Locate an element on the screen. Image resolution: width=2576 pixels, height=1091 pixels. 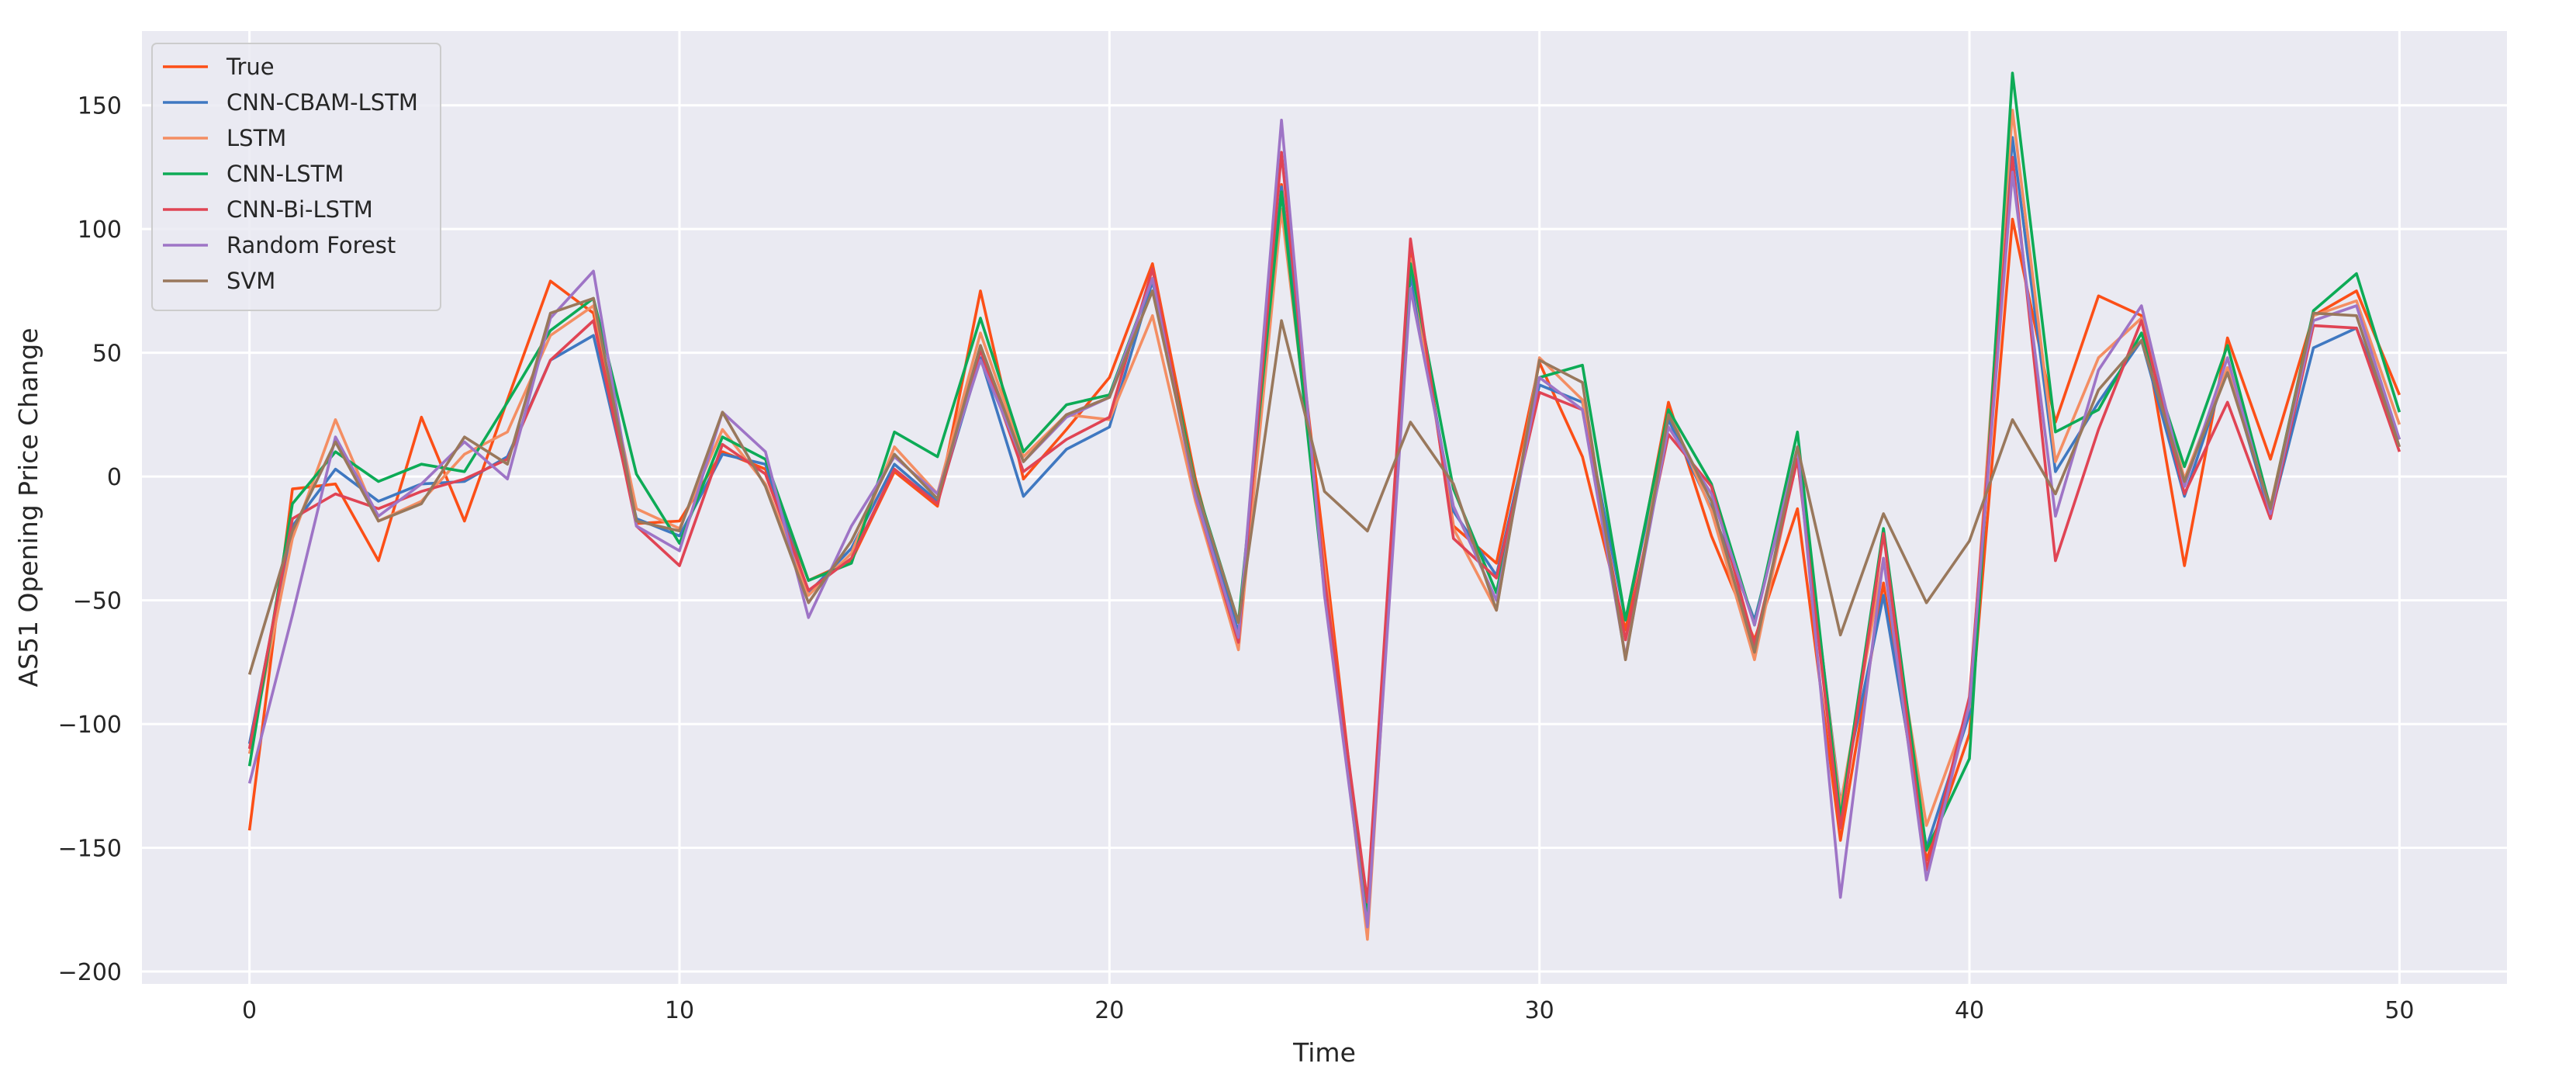
legend-box is located at coordinates (296, 177).